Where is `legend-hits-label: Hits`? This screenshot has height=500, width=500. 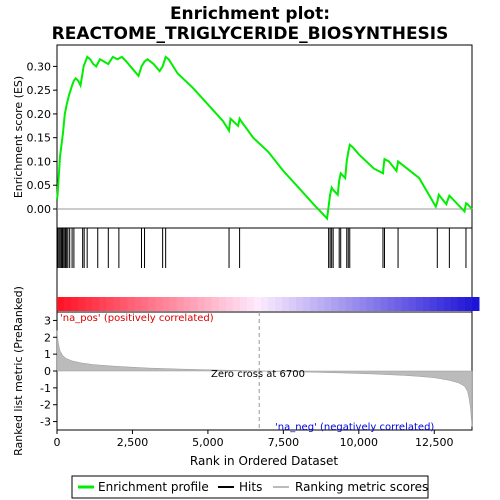 legend-hits-label: Hits is located at coordinates (250, 487).